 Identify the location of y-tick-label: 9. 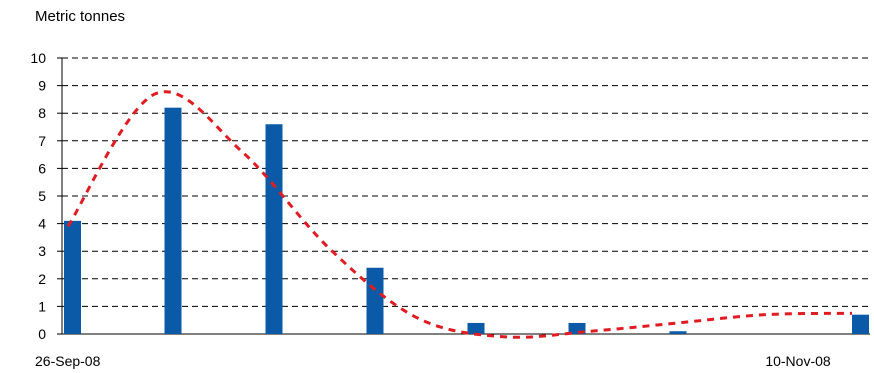
(42, 86).